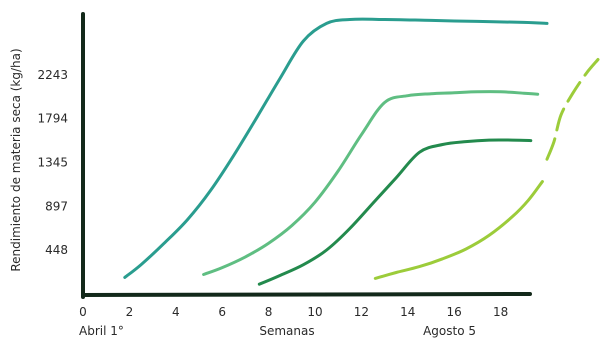 The width and height of the screenshot is (606, 340). I want to click on y-tick-label: 2243, so click(52, 75).